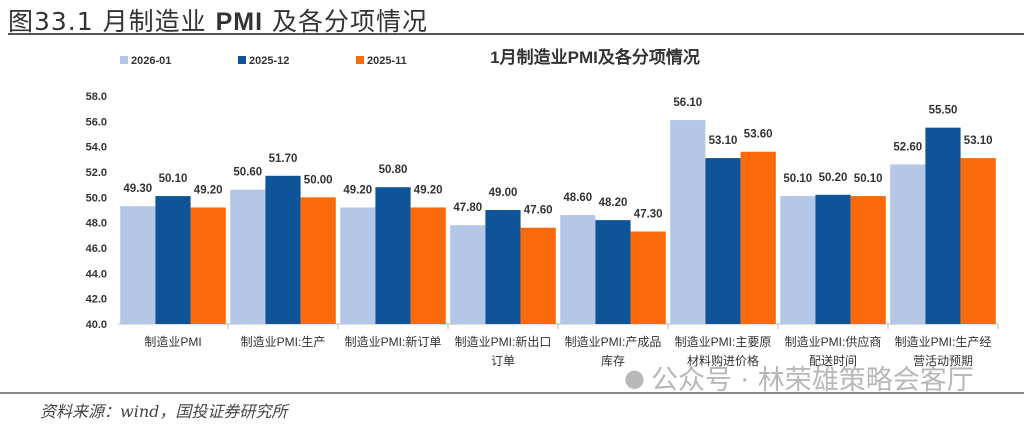  I want to click on x-tick-label: 制造业PMI:新订单, so click(393, 341).